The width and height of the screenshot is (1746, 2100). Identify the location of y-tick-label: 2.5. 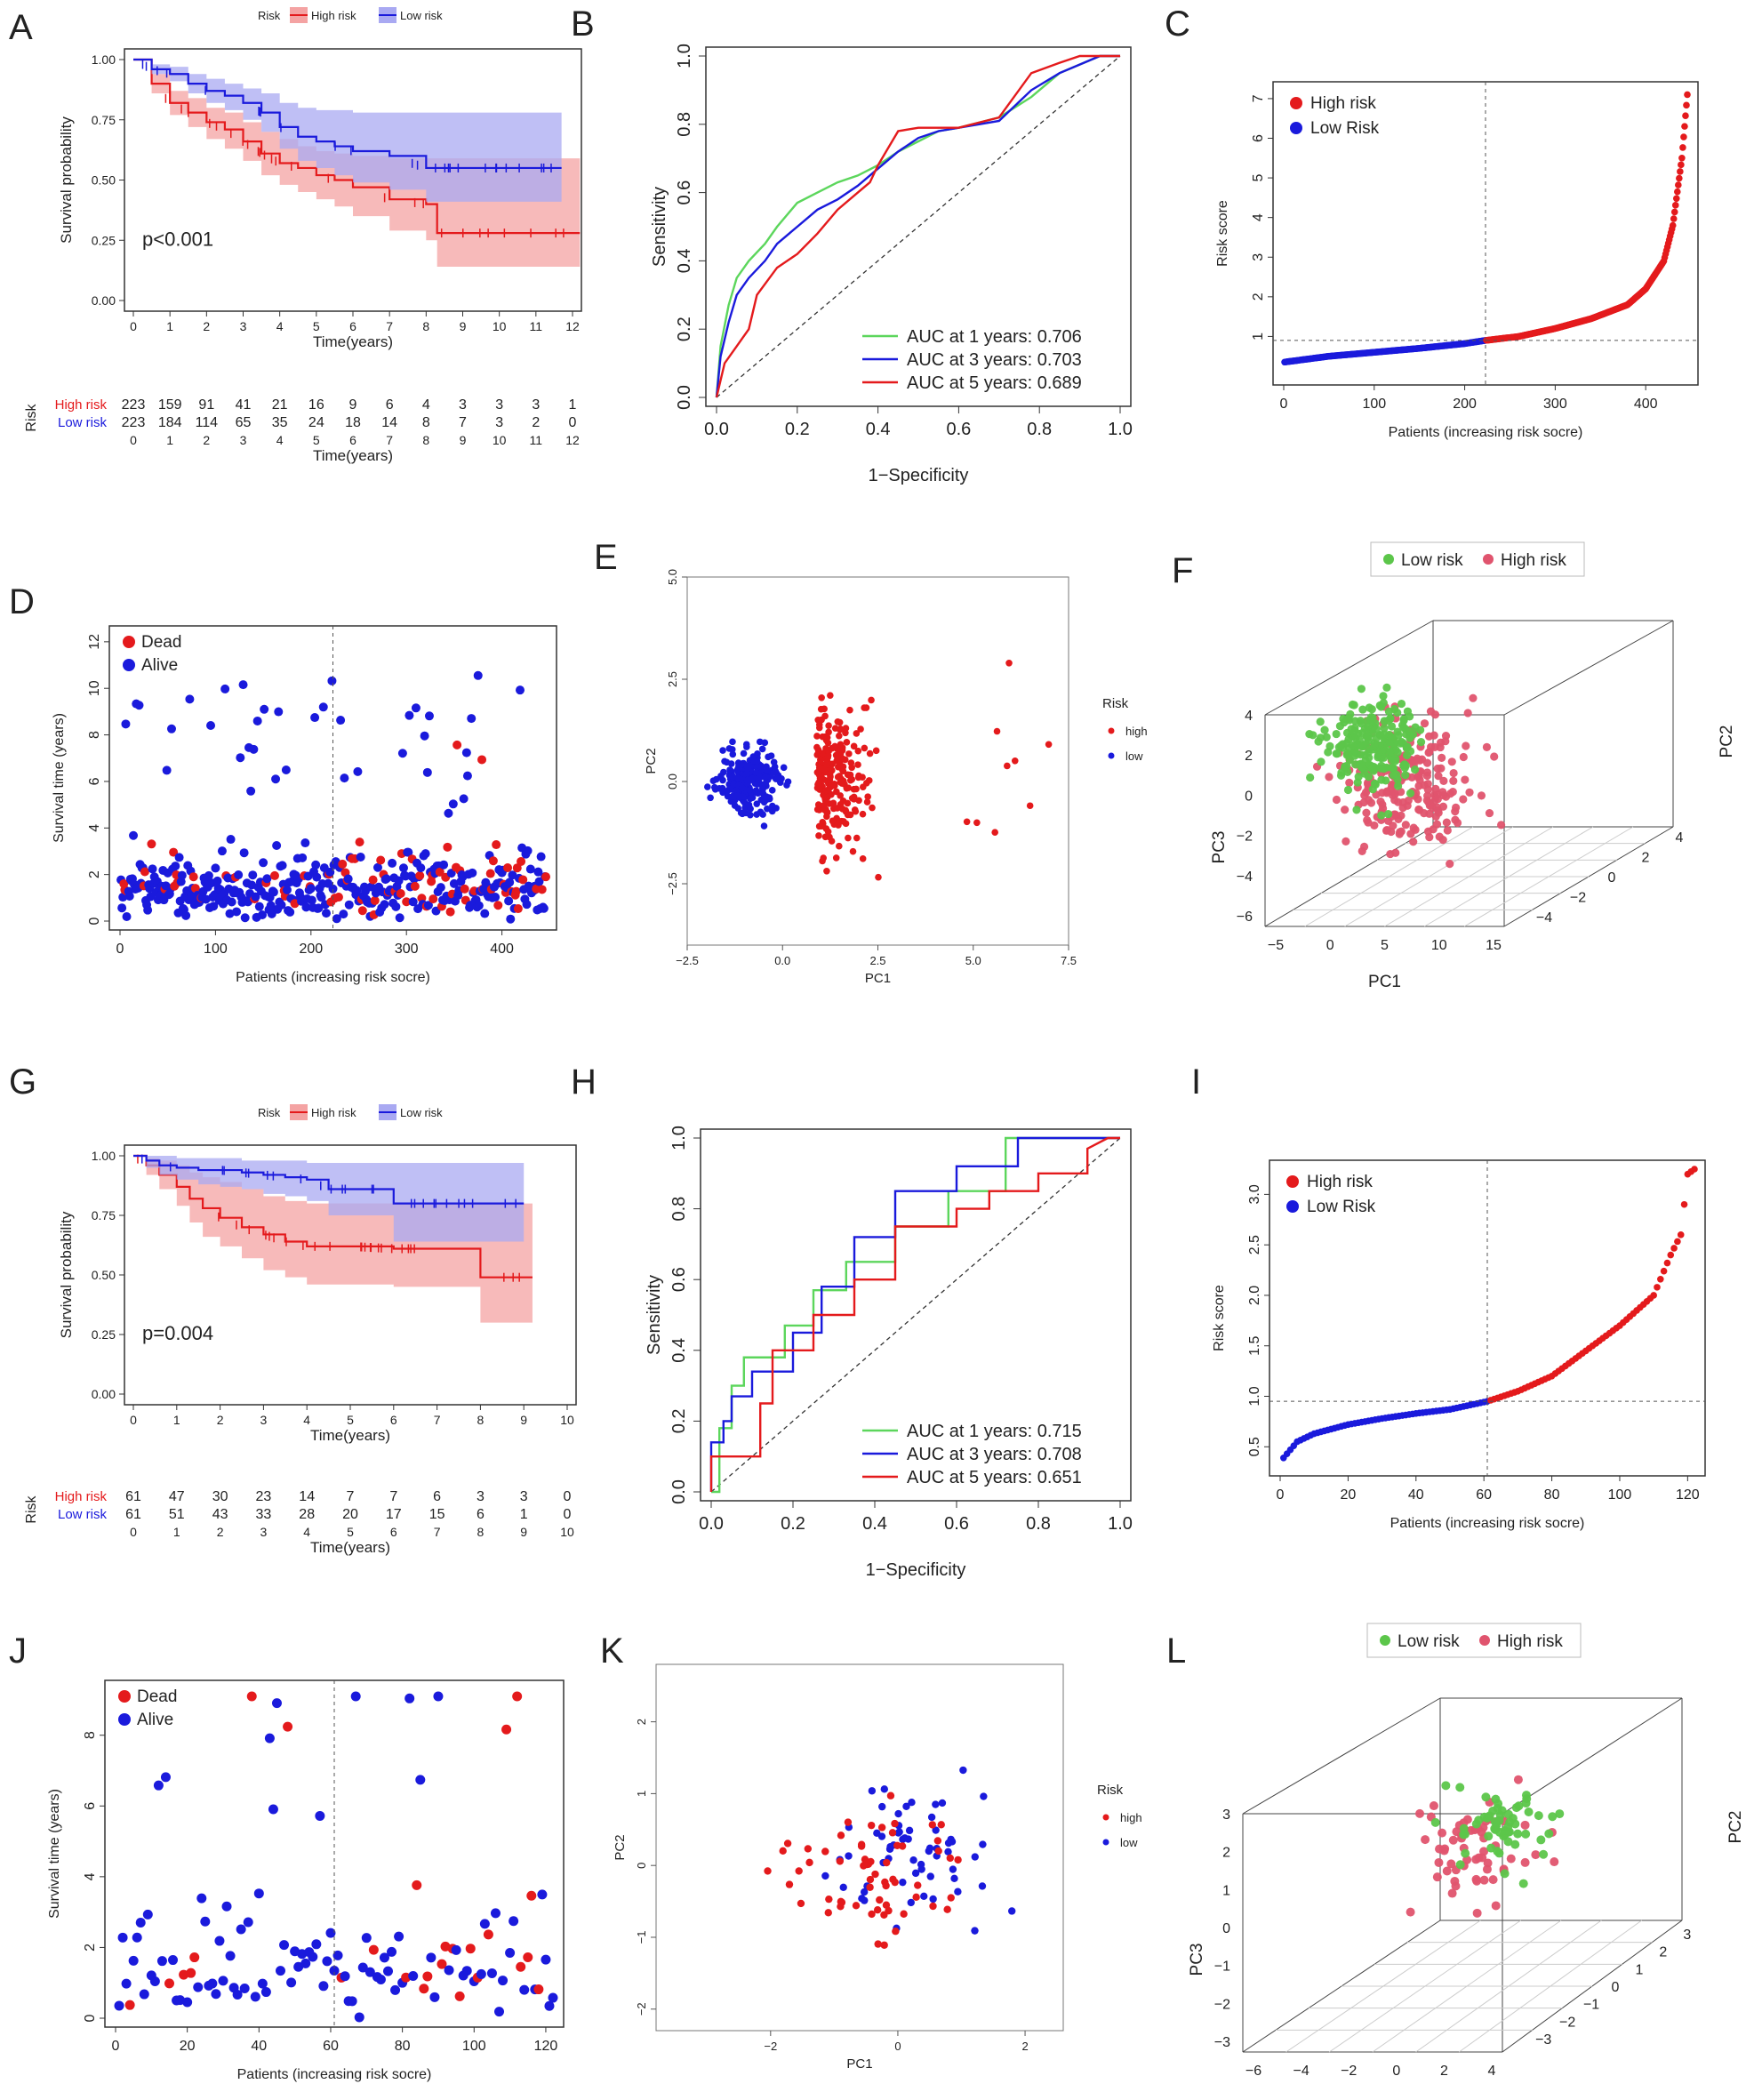
(672, 679).